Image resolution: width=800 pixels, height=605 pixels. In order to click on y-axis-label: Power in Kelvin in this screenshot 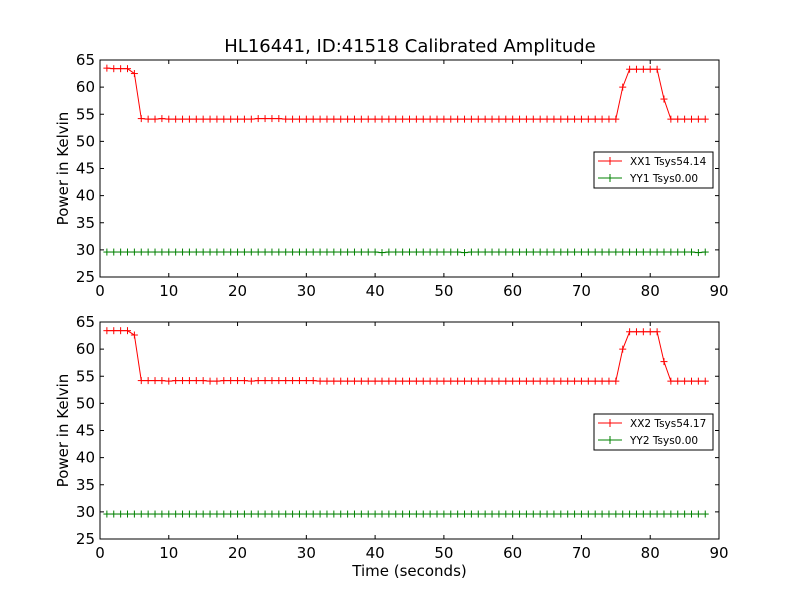, I will do `click(63, 169)`.